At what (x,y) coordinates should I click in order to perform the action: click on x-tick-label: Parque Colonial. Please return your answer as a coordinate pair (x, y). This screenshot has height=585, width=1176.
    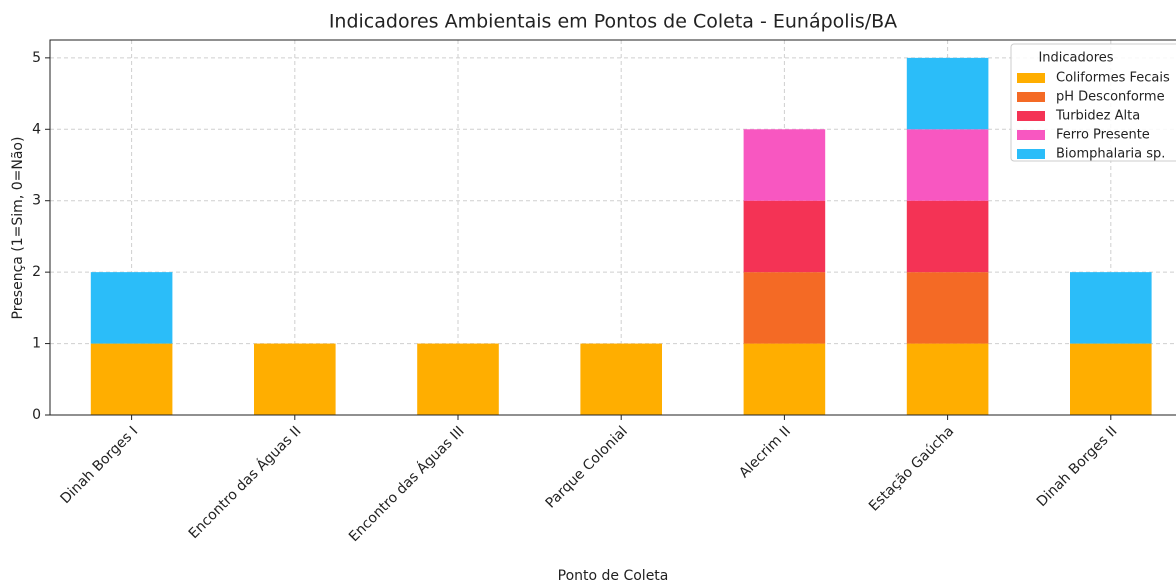
    Looking at the image, I should click on (587, 467).